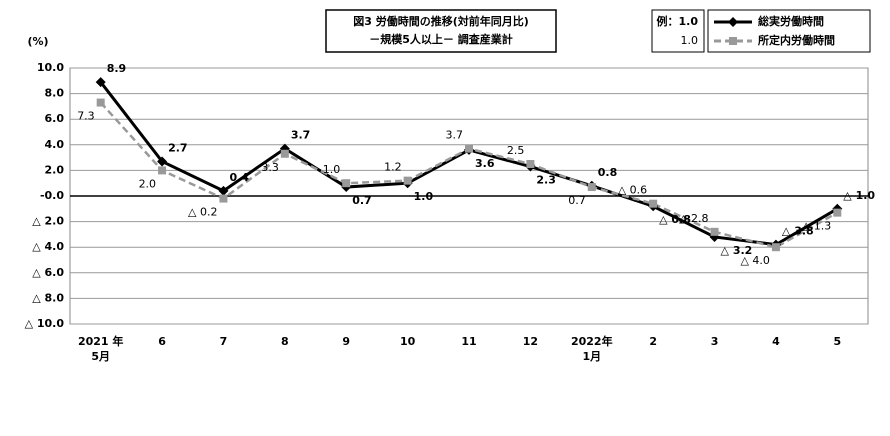 The image size is (890, 436). What do you see at coordinates (530, 341) in the screenshot?
I see `x-tick-label: 12` at bounding box center [530, 341].